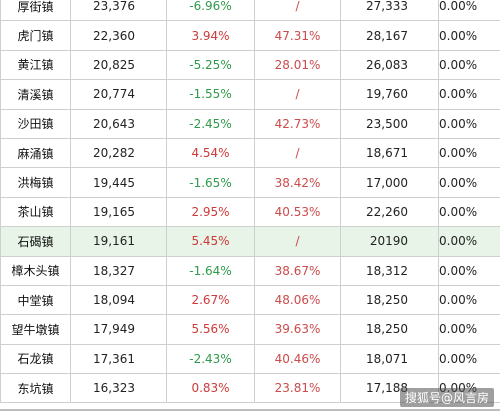 Image resolution: width=500 pixels, height=411 pixels. Describe the element at coordinates (118, 388) in the screenshot. I see `population-cell: 16,323` at that location.